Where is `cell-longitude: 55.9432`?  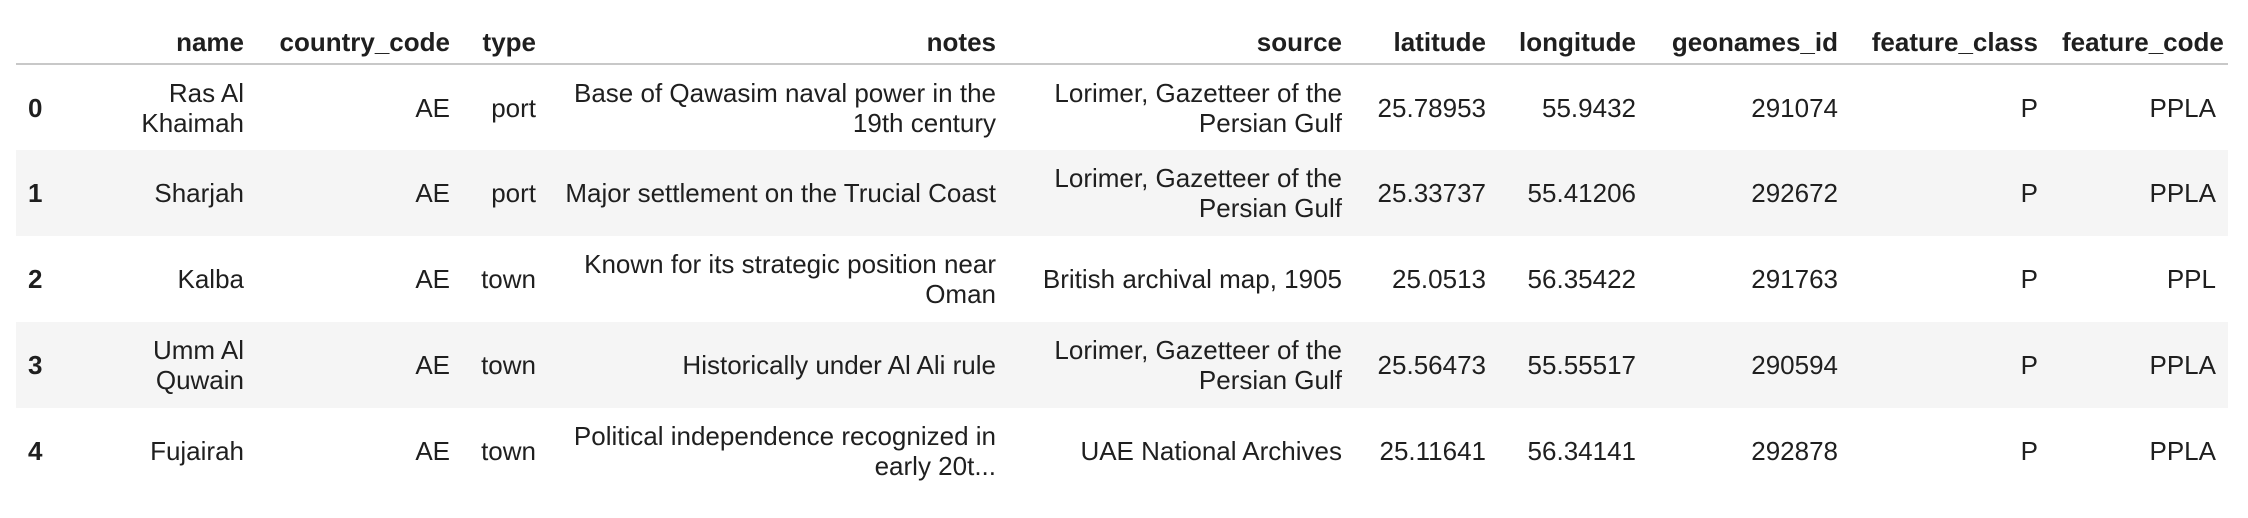 cell-longitude: 55.9432 is located at coordinates (1573, 107).